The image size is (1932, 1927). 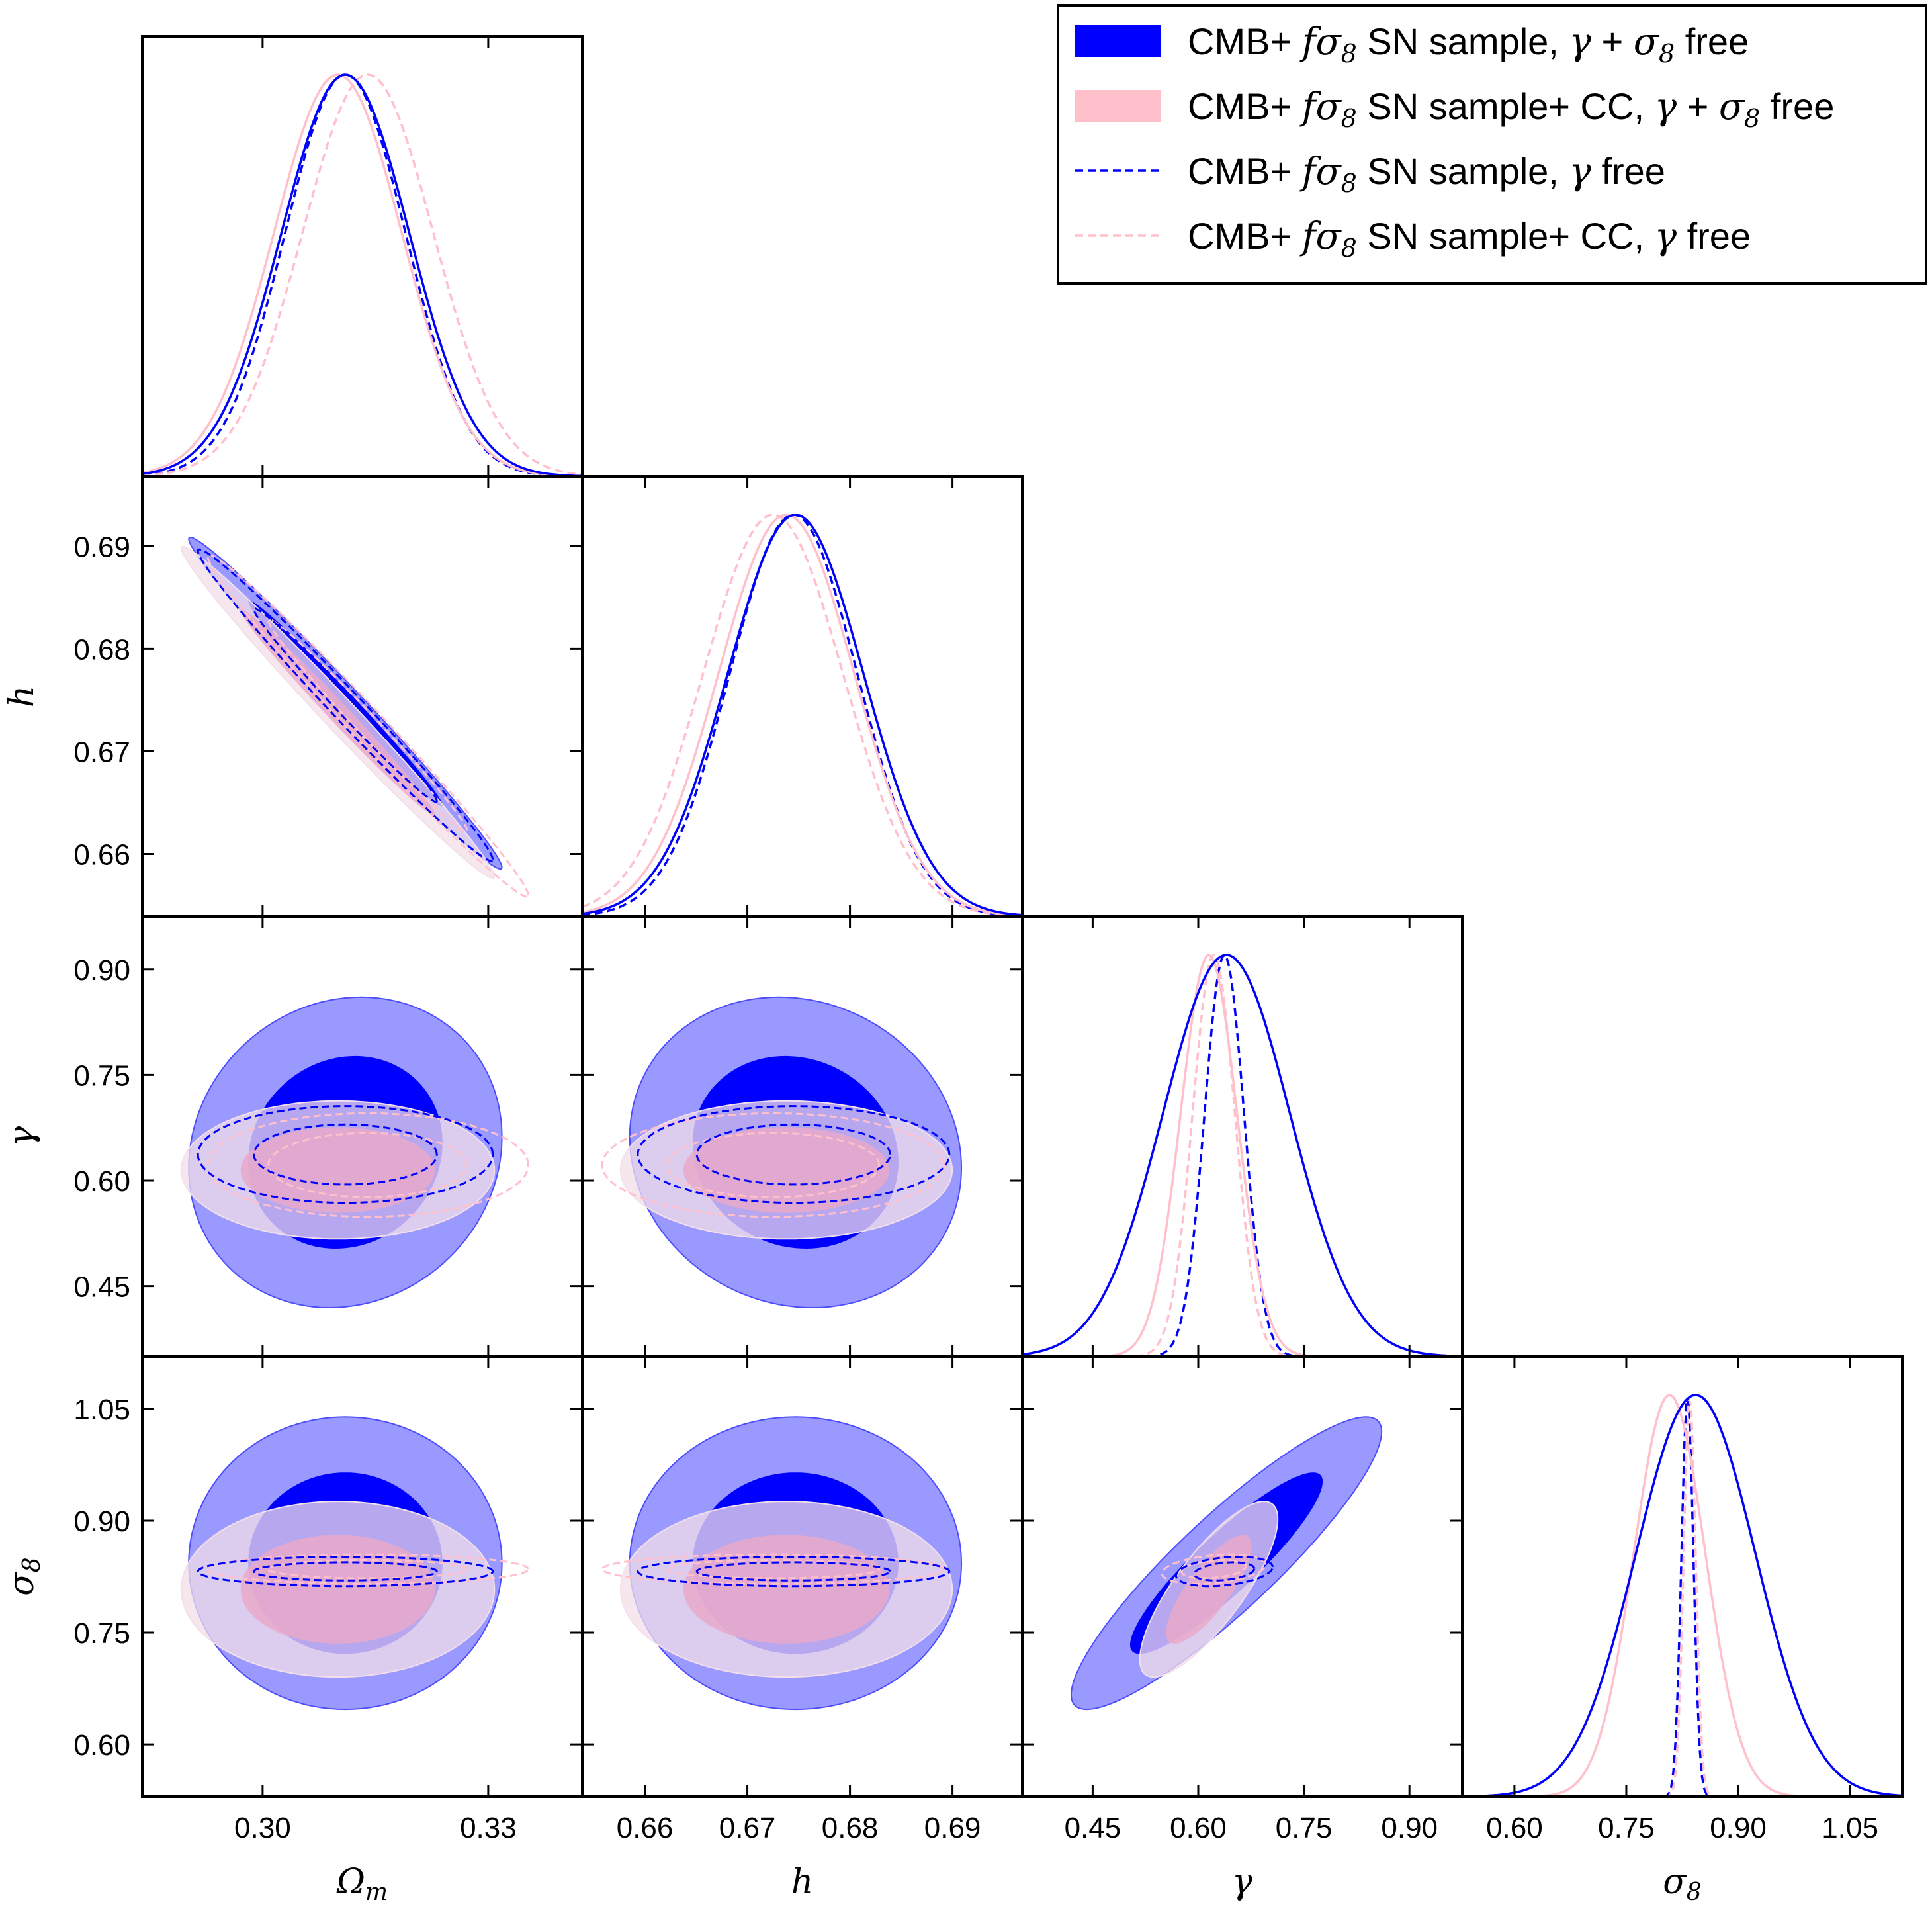 I want to click on y-tick-label-gamma-2: 0.75, so click(x=101, y=1075).